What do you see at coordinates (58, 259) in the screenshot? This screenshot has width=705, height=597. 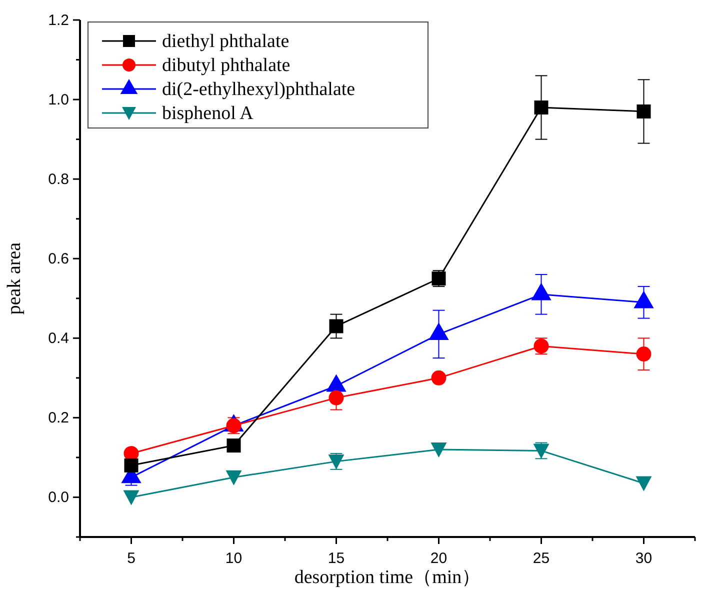 I see `y-tick-label: 0.6` at bounding box center [58, 259].